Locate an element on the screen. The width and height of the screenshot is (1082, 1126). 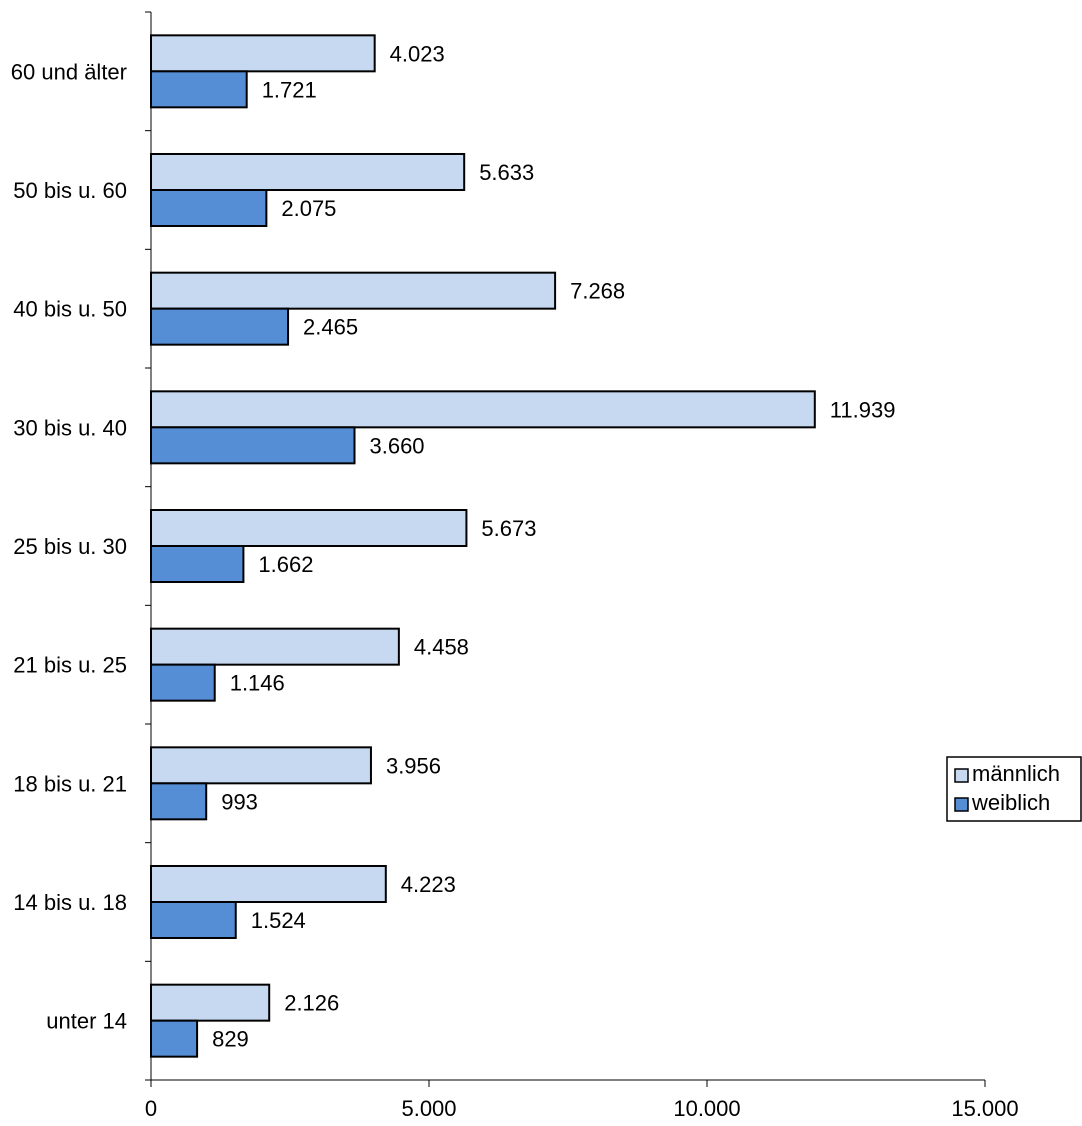
data-label: 7.268 is located at coordinates (597, 291).